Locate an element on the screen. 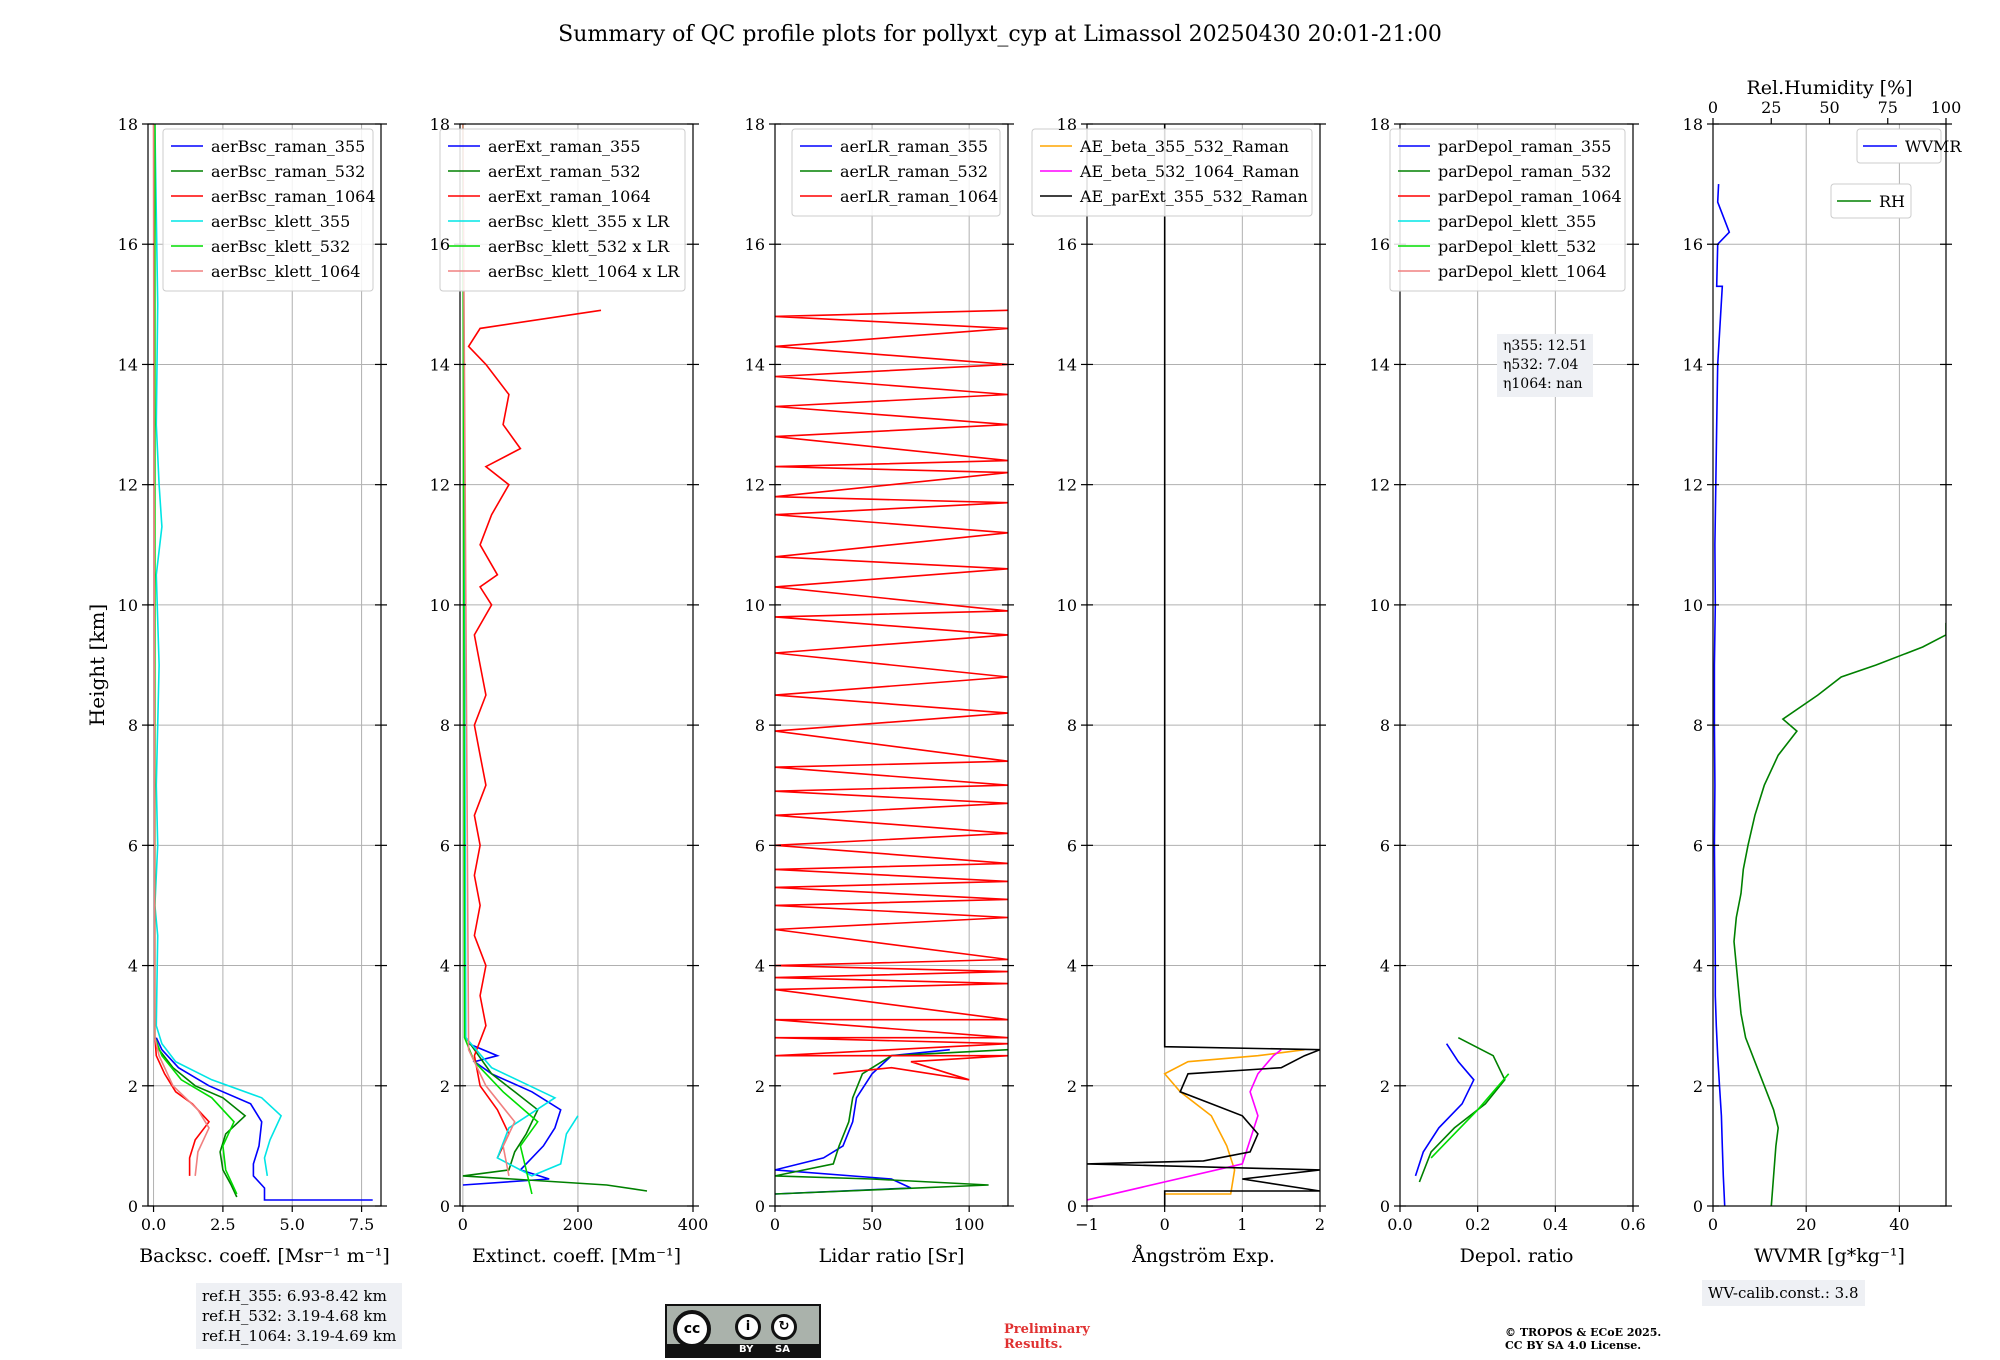  series-group is located at coordinates (891, 752).